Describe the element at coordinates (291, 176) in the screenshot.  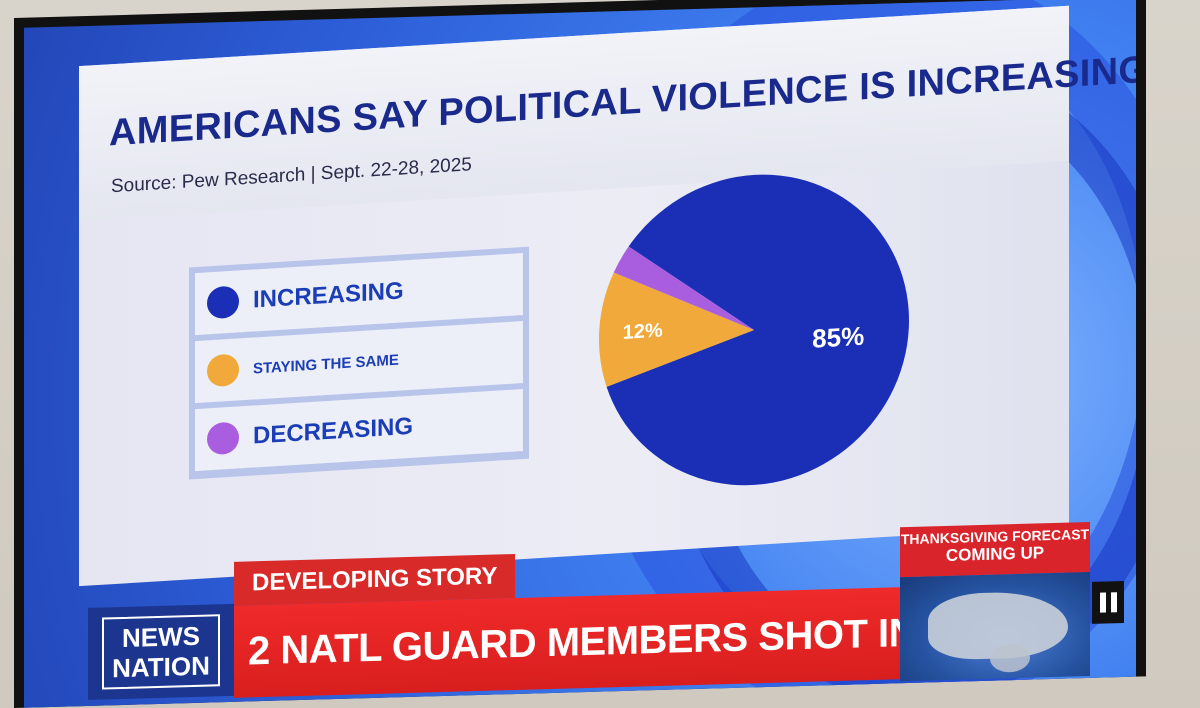
I see `graphic-source: Source: Pew Research | Sept. 22-28, 2025` at that location.